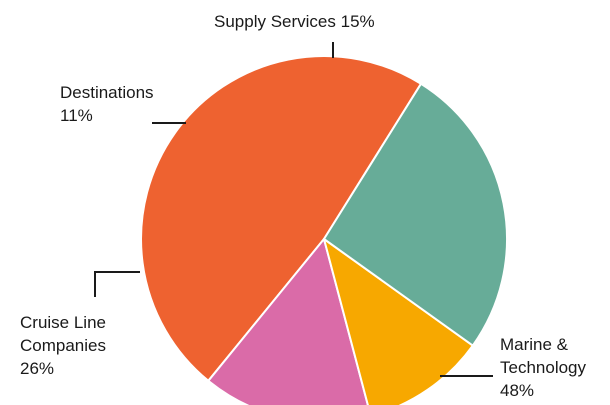 This screenshot has width=610, height=405. I want to click on slice-label-line: Companies, so click(63, 345).